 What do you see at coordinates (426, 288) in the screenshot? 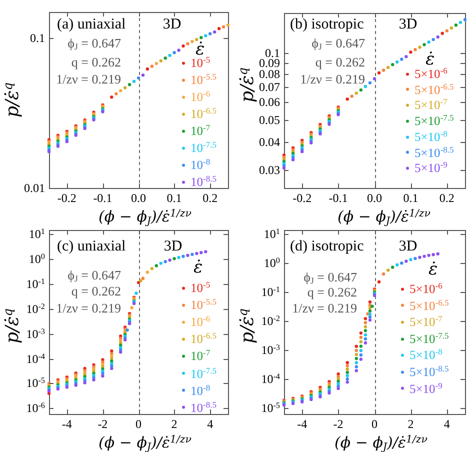
I see `legend-label: 5×10$^{-6}$` at bounding box center [426, 288].